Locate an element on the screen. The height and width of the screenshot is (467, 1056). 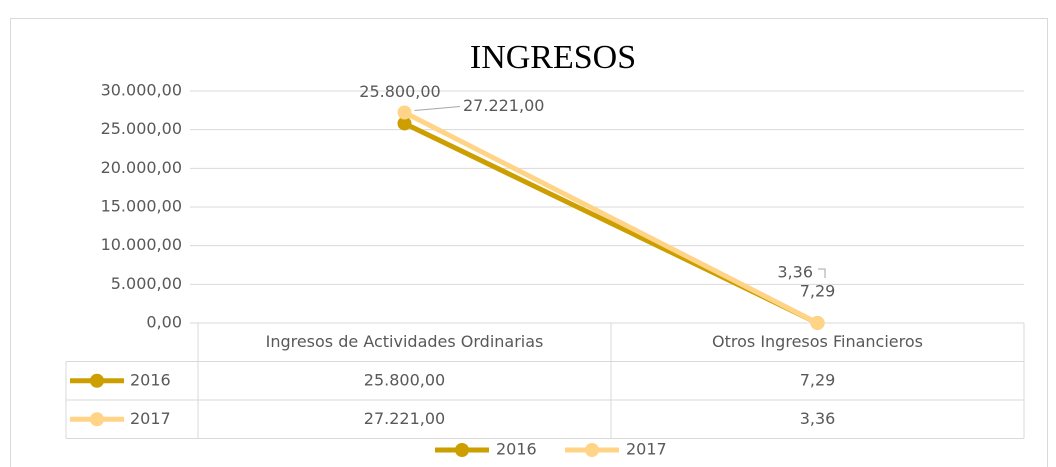
y-tick-label: 10.000,00 is located at coordinates (141, 244).